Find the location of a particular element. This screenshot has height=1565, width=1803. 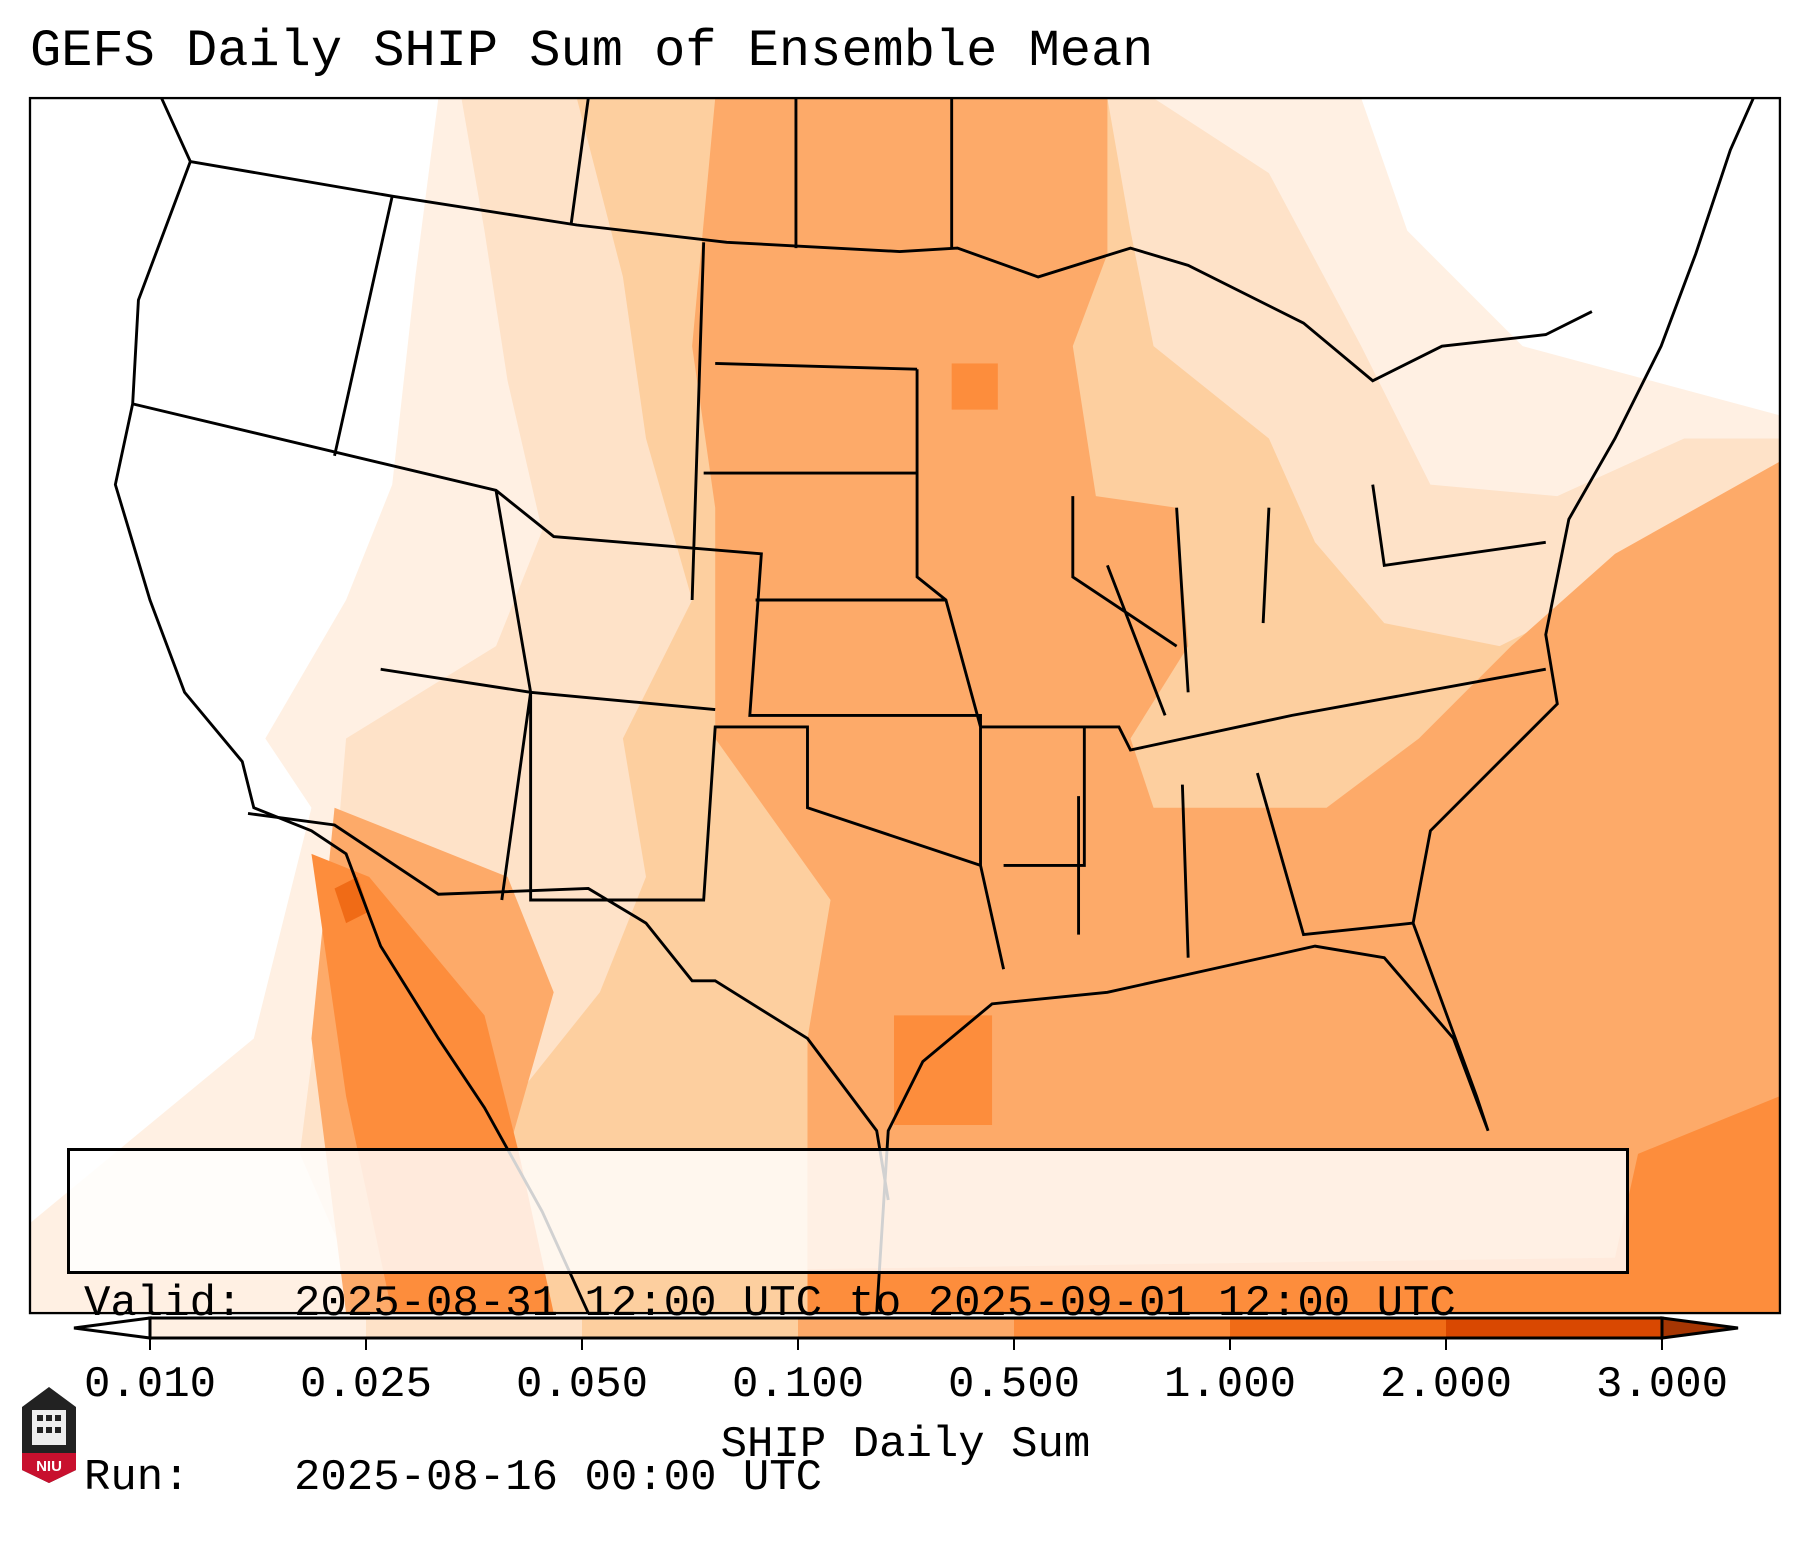

logo-text: NIU is located at coordinates (49, 1466).